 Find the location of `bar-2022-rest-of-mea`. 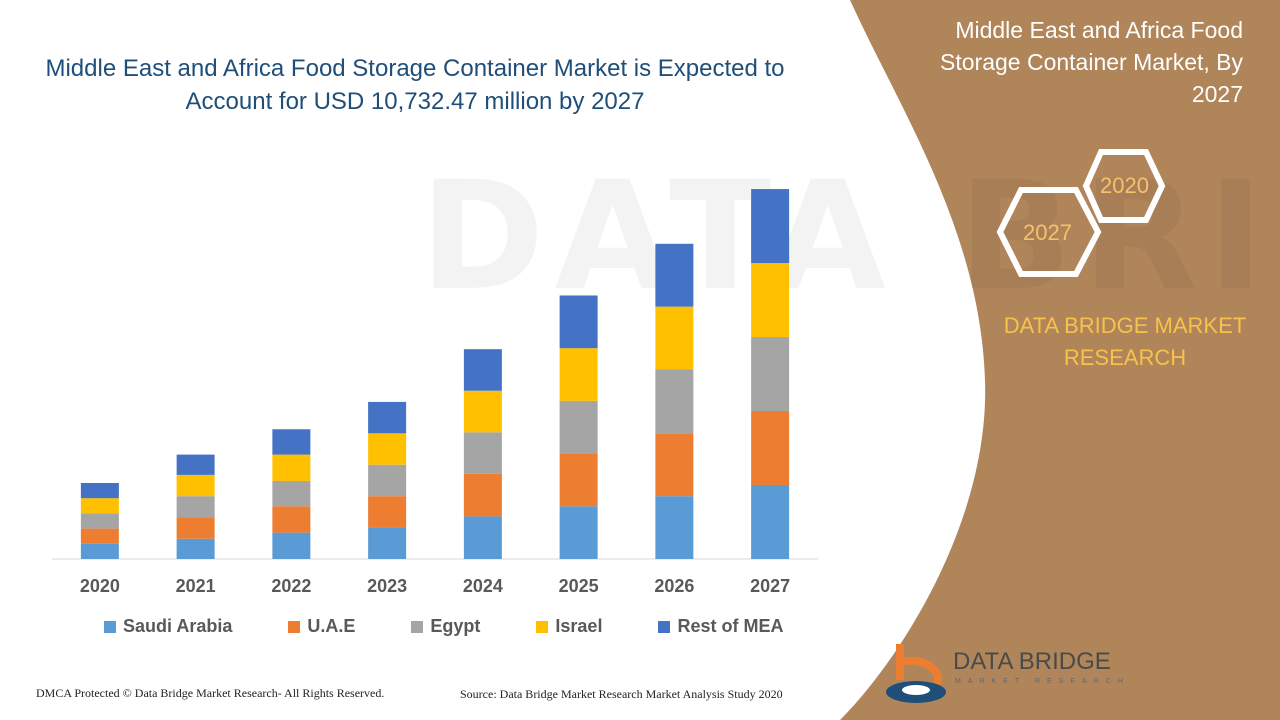

bar-2022-rest-of-mea is located at coordinates (291, 442).